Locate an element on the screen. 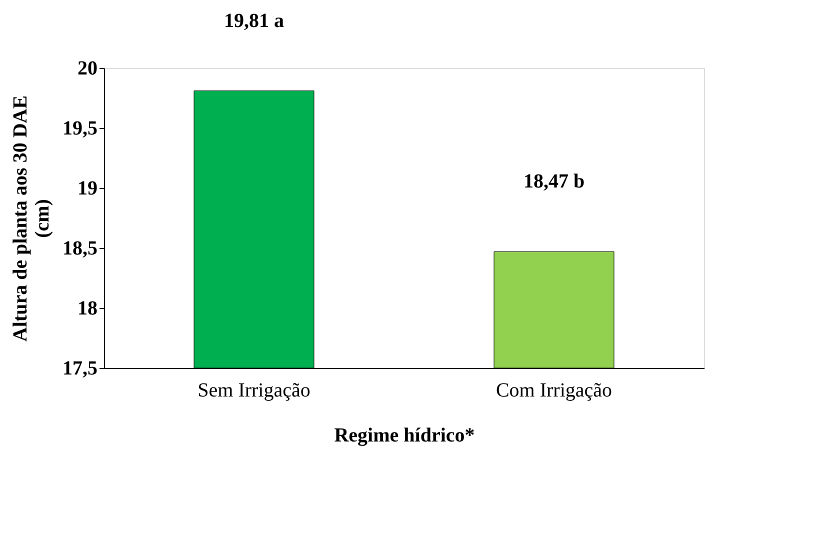 Image resolution: width=835 pixels, height=535 pixels. y-tick-label: 19 is located at coordinates (88, 189).